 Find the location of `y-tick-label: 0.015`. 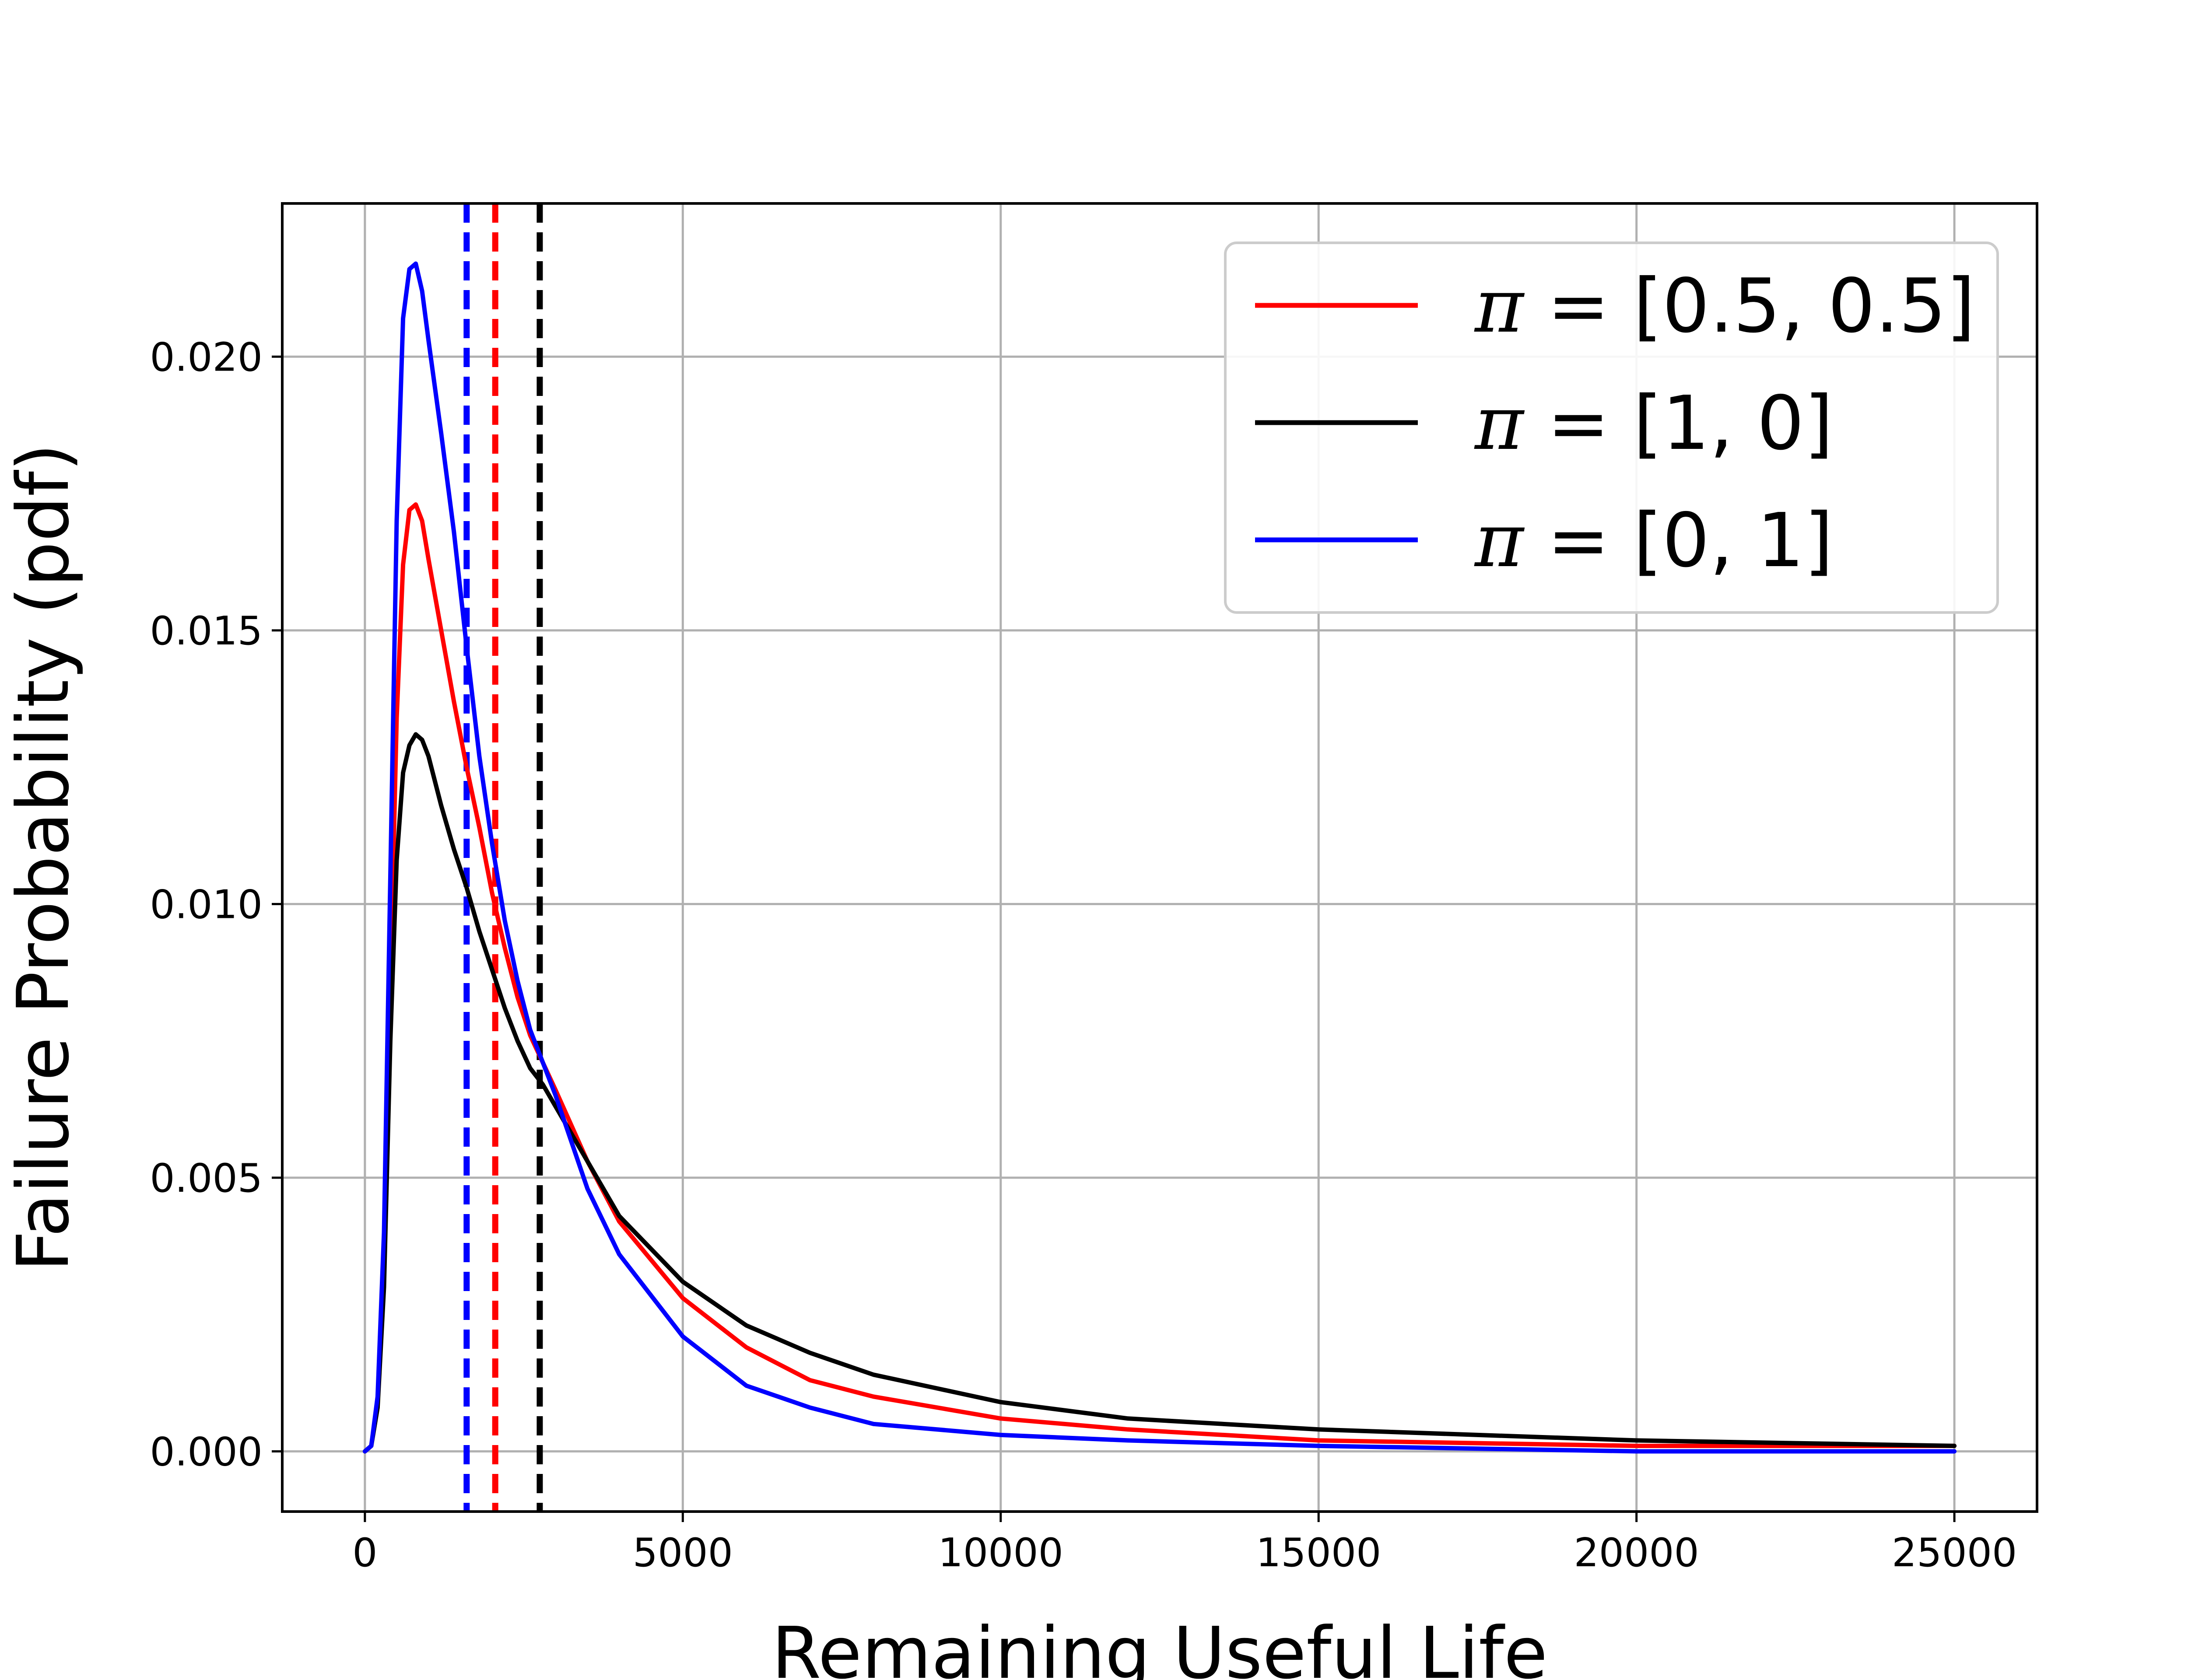

y-tick-label: 0.015 is located at coordinates (207, 631).